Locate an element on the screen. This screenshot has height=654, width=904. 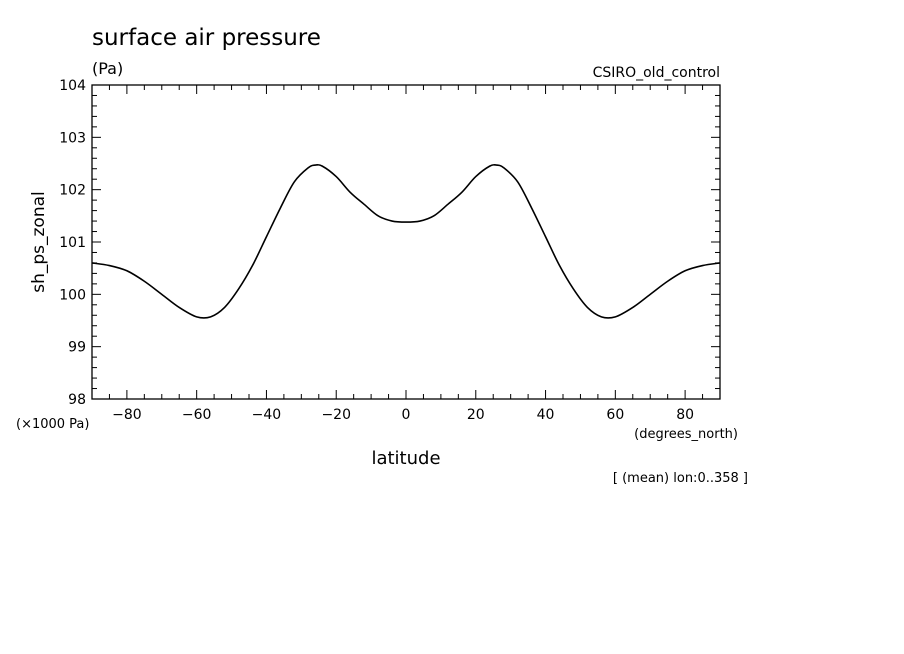
x-tick-label: −40 is located at coordinates (267, 415).